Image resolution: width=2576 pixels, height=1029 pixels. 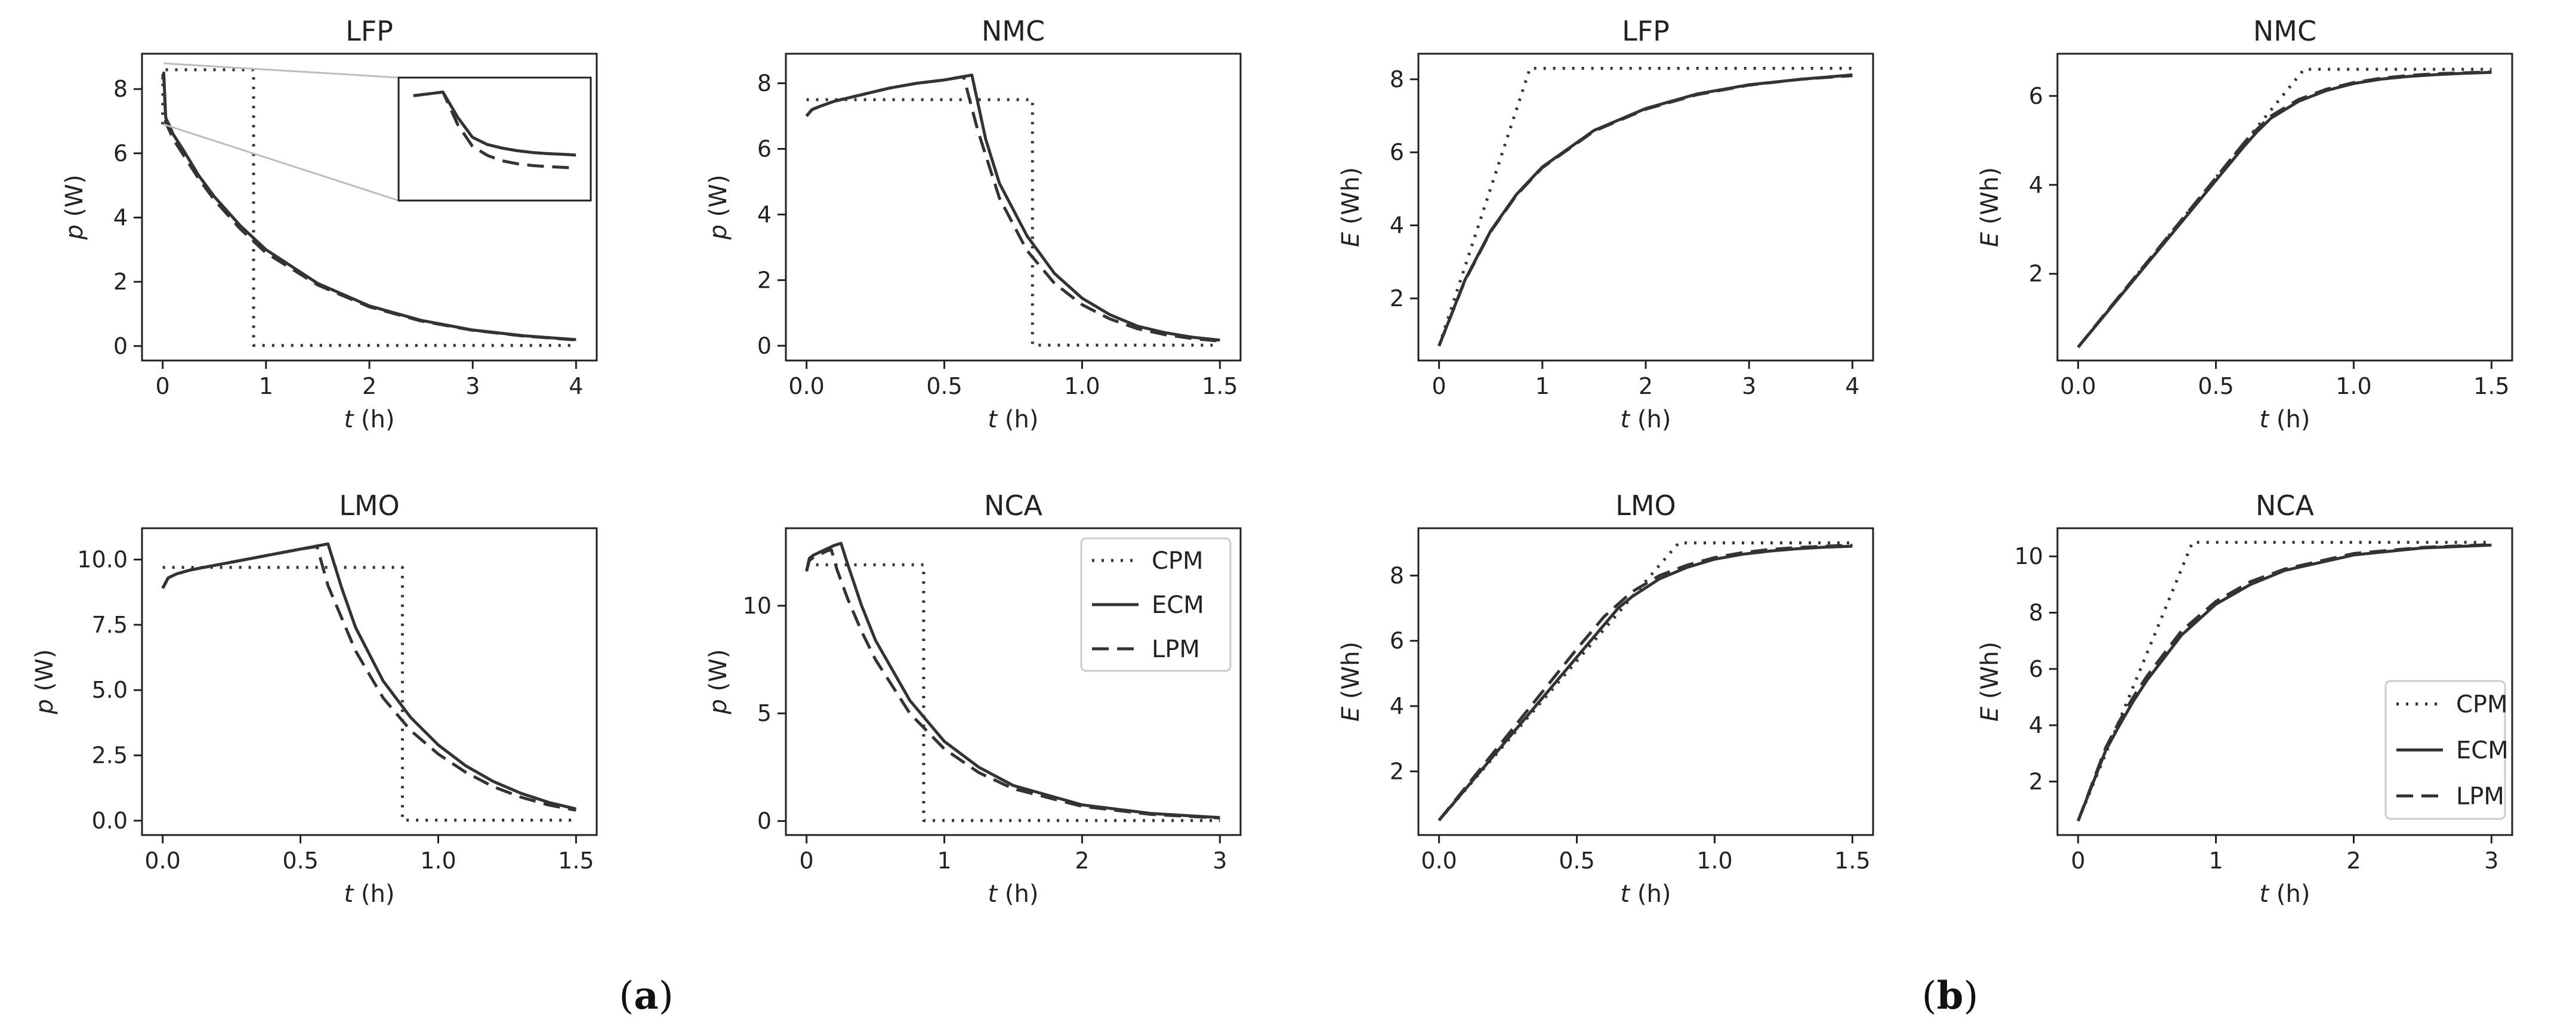 I want to click on subplot-7: LMO 0.0 0.5 1.0 1.5 2 4 6 8 t (h) E (Wh), so click(x=1605, y=698).